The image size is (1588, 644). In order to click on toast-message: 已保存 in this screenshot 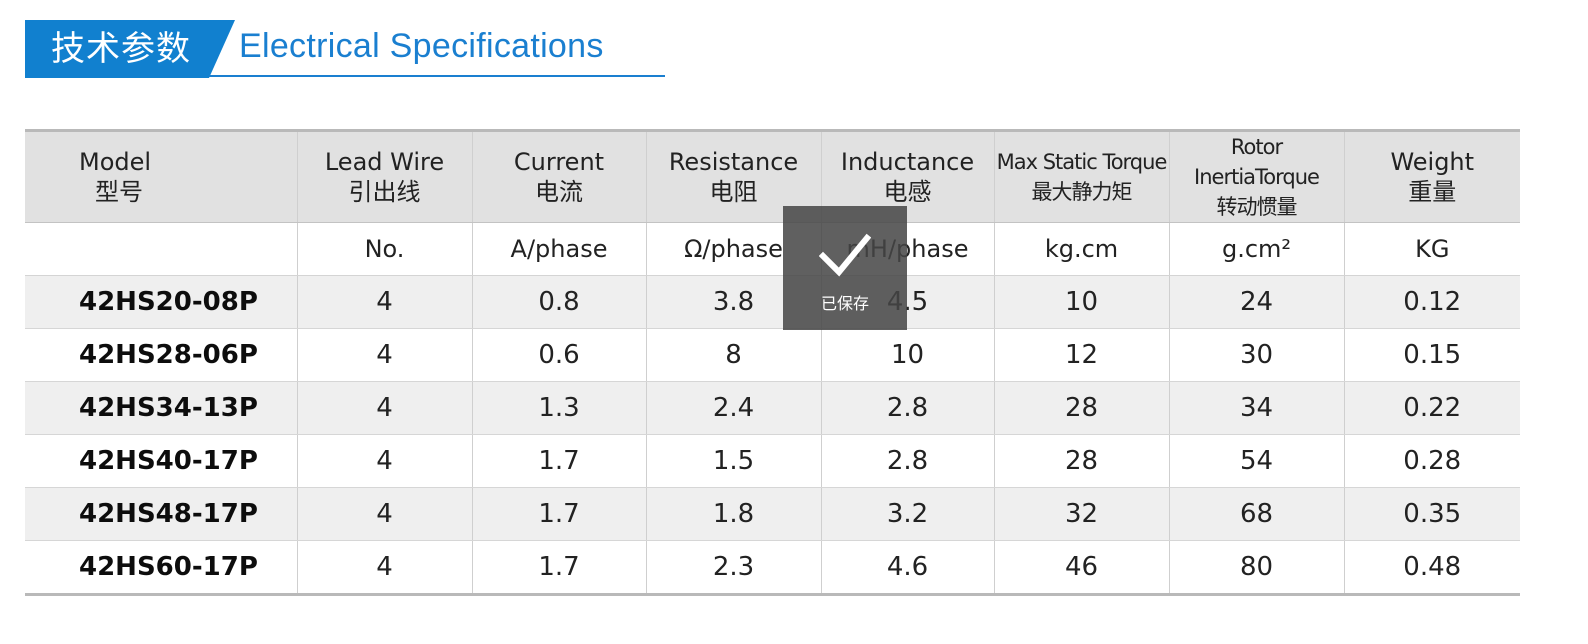, I will do `click(844, 303)`.